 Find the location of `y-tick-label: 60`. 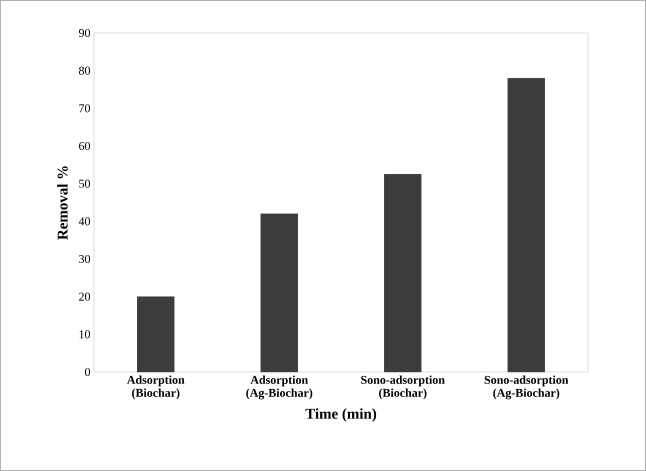

y-tick-label: 60 is located at coordinates (84, 146).